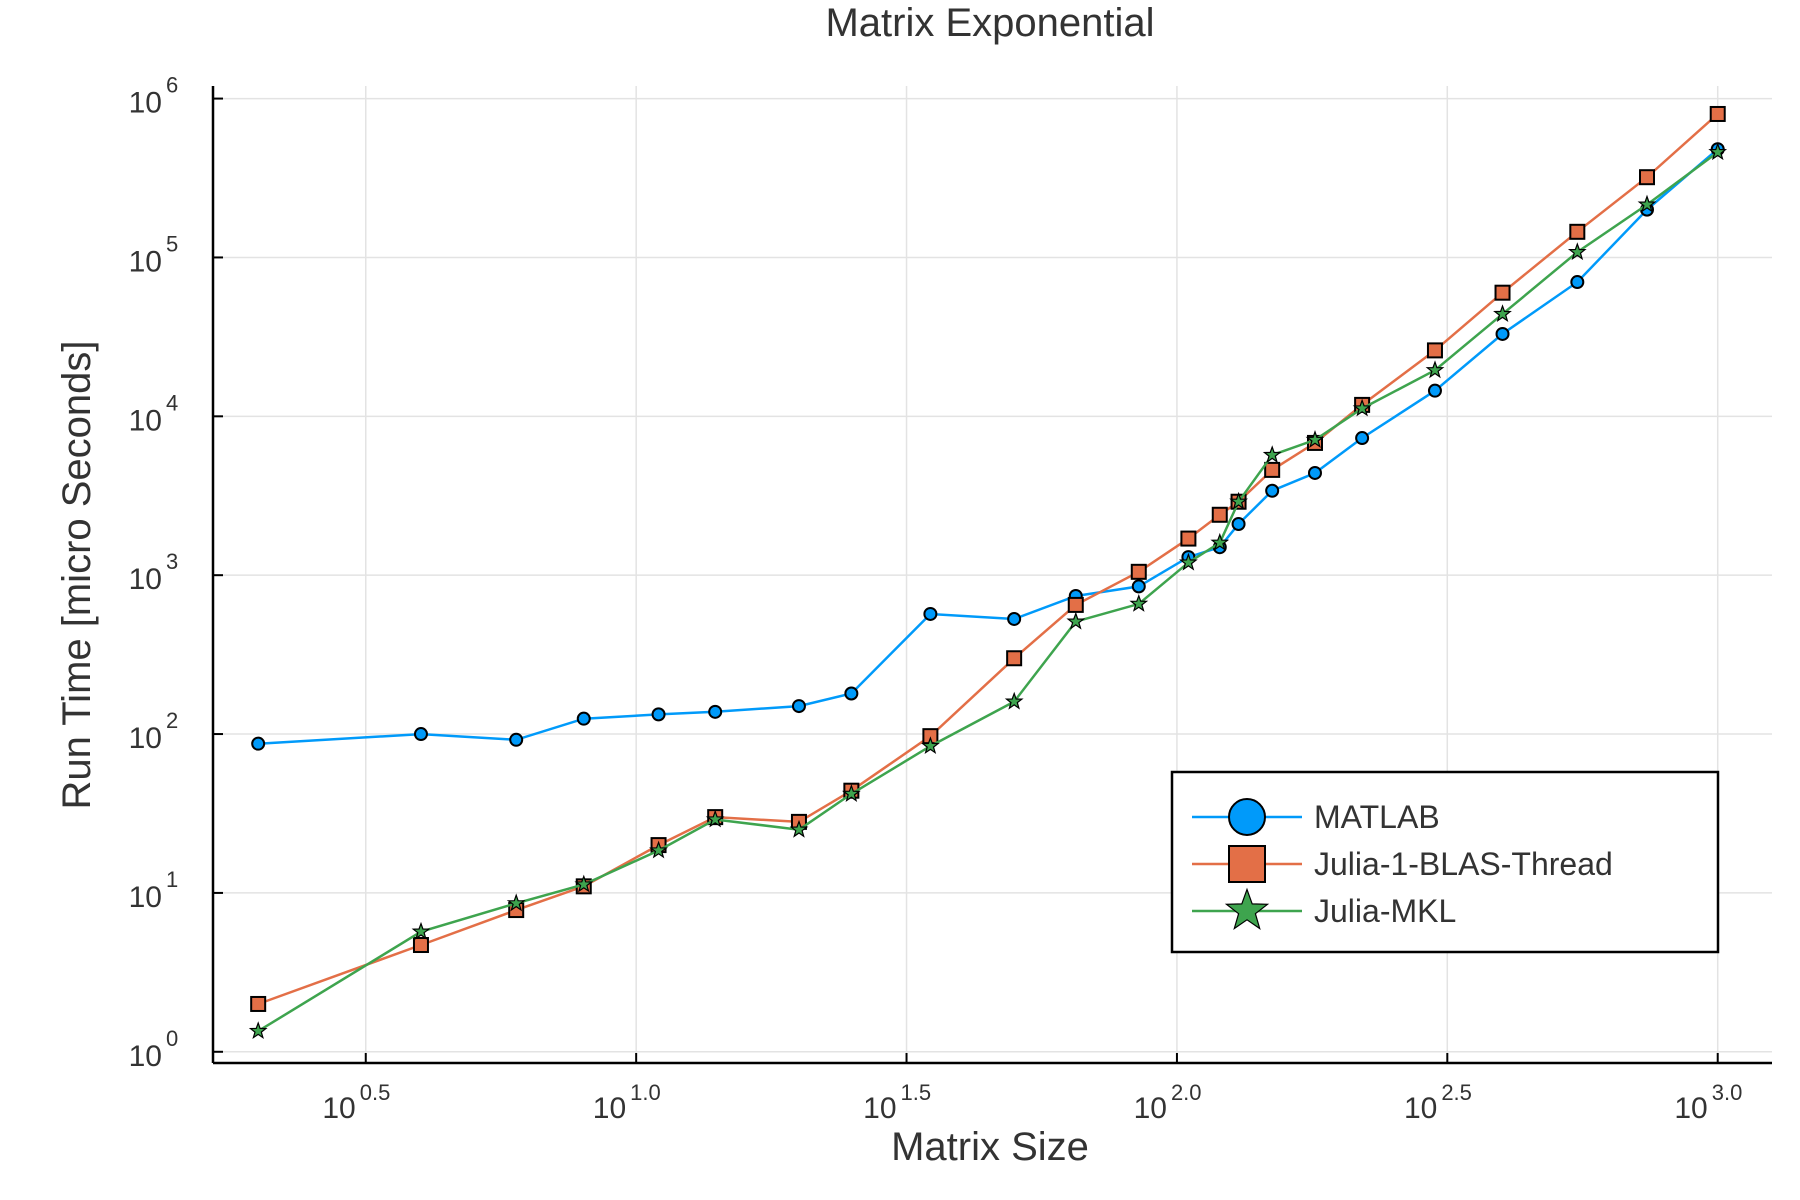  Describe the element at coordinates (989, 23) in the screenshot. I see `chart-title: Matrix Exponential` at that location.